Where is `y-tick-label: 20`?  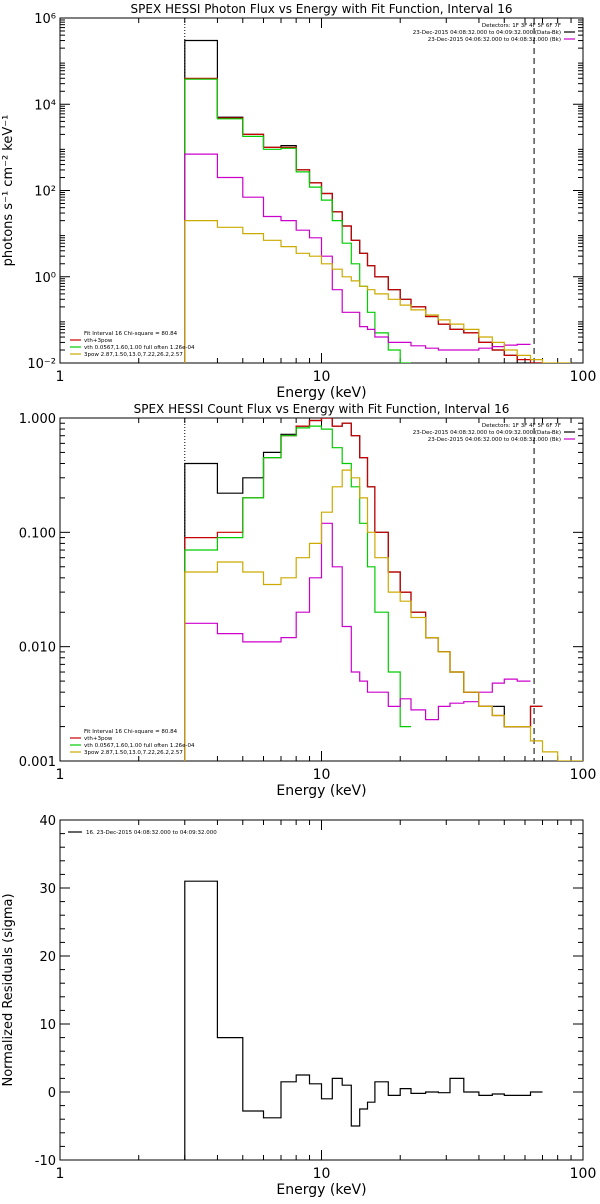
y-tick-label: 20 is located at coordinates (47, 957).